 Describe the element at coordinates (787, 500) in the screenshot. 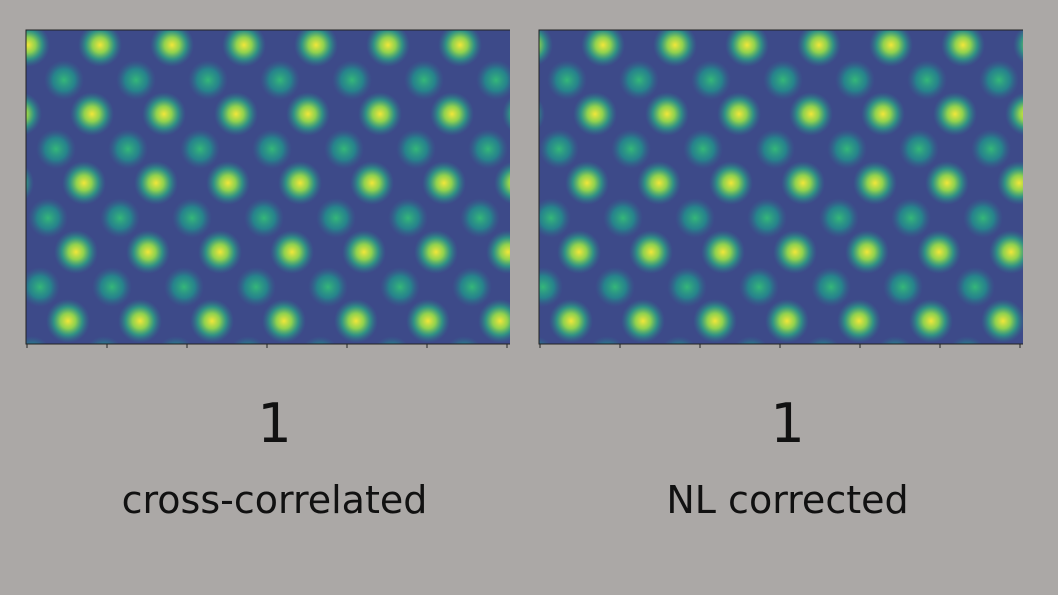

I see `panel-caption: NL corrected` at that location.